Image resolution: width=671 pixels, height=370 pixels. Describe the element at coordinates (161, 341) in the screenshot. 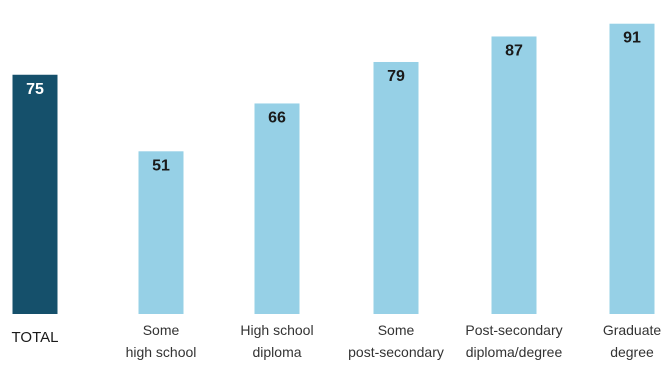

I see `category-label-1: Some high school` at that location.